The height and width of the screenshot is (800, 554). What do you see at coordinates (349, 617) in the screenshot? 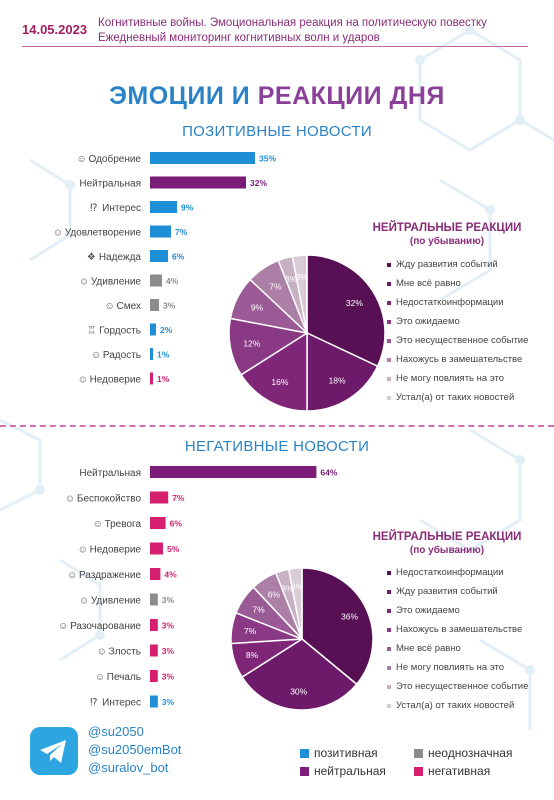
I see `pie-slice-label: 36%` at bounding box center [349, 617].